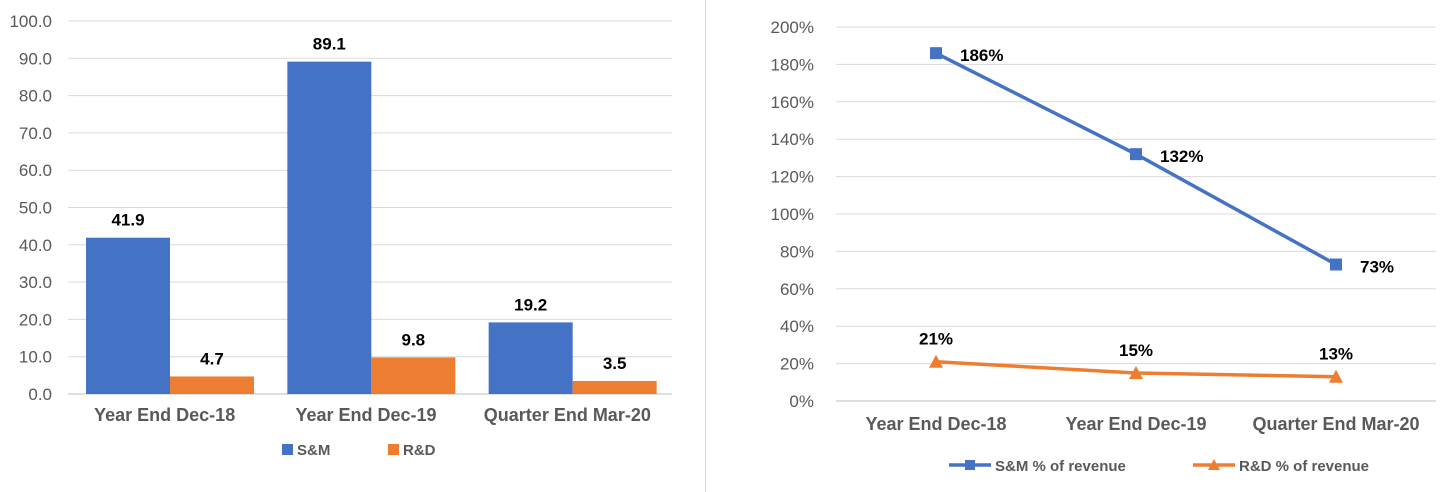 Image resolution: width=1456 pixels, height=492 pixels. I want to click on y-tick-label: 30.0, so click(35, 282).